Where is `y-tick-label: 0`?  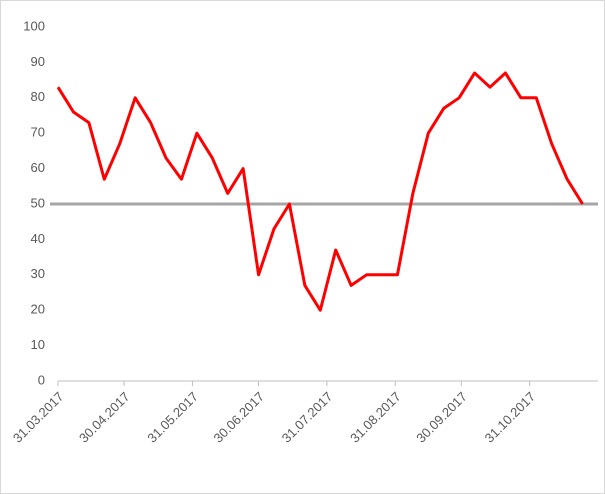
y-tick-label: 0 is located at coordinates (41, 379).